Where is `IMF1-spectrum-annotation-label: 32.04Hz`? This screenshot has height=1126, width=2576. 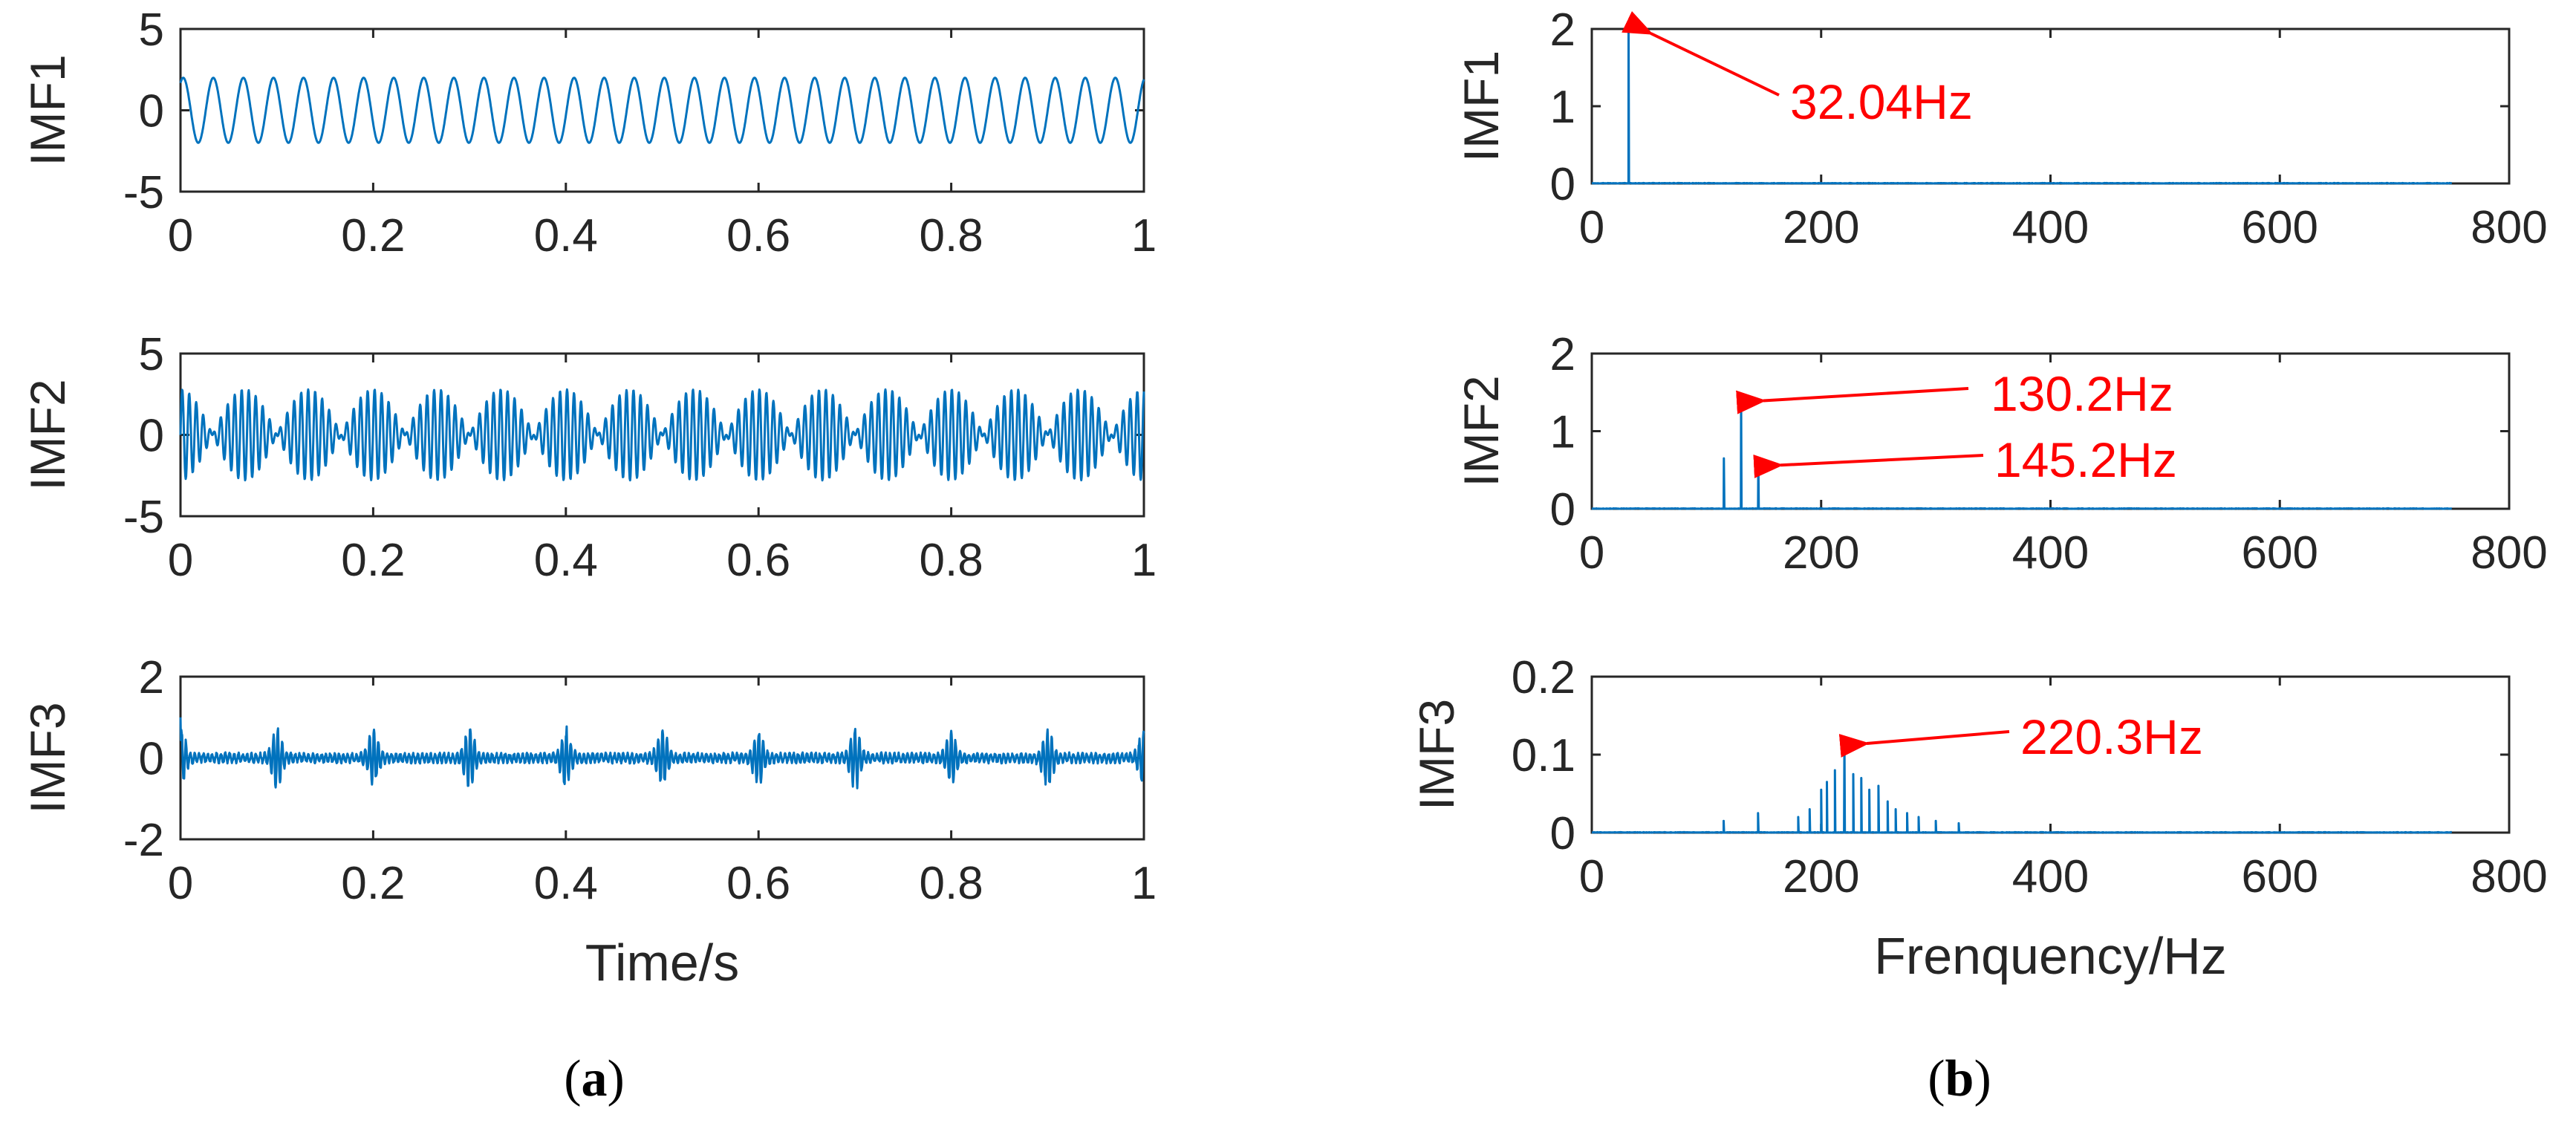 IMF1-spectrum-annotation-label: 32.04Hz is located at coordinates (1881, 101).